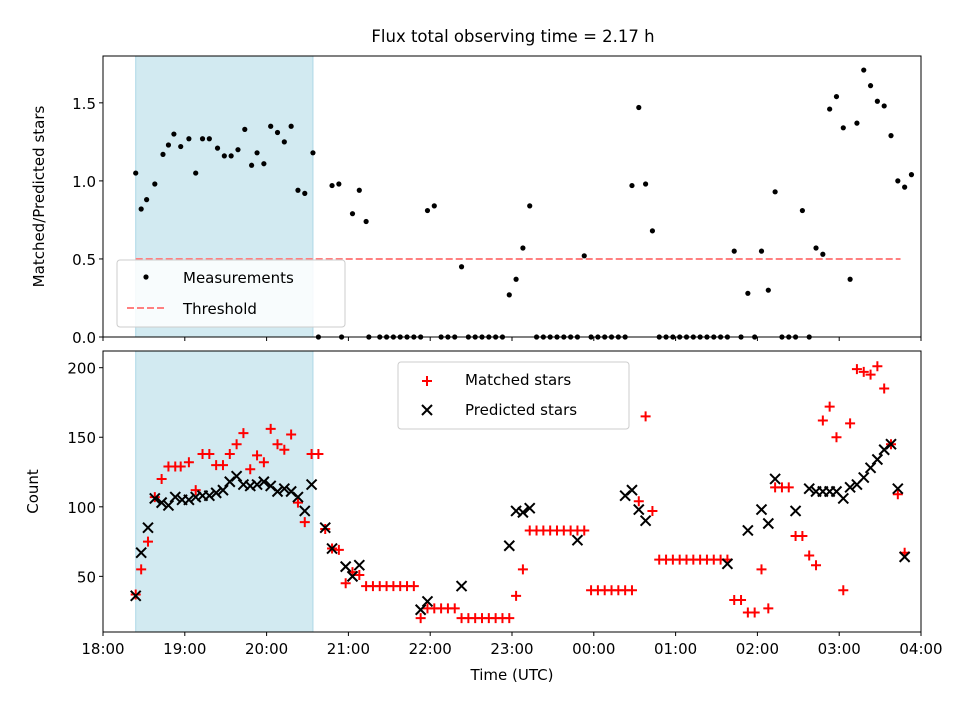 The image size is (960, 720). What do you see at coordinates (184, 649) in the screenshot?
I see `x-tick-label: 19:00` at bounding box center [184, 649].